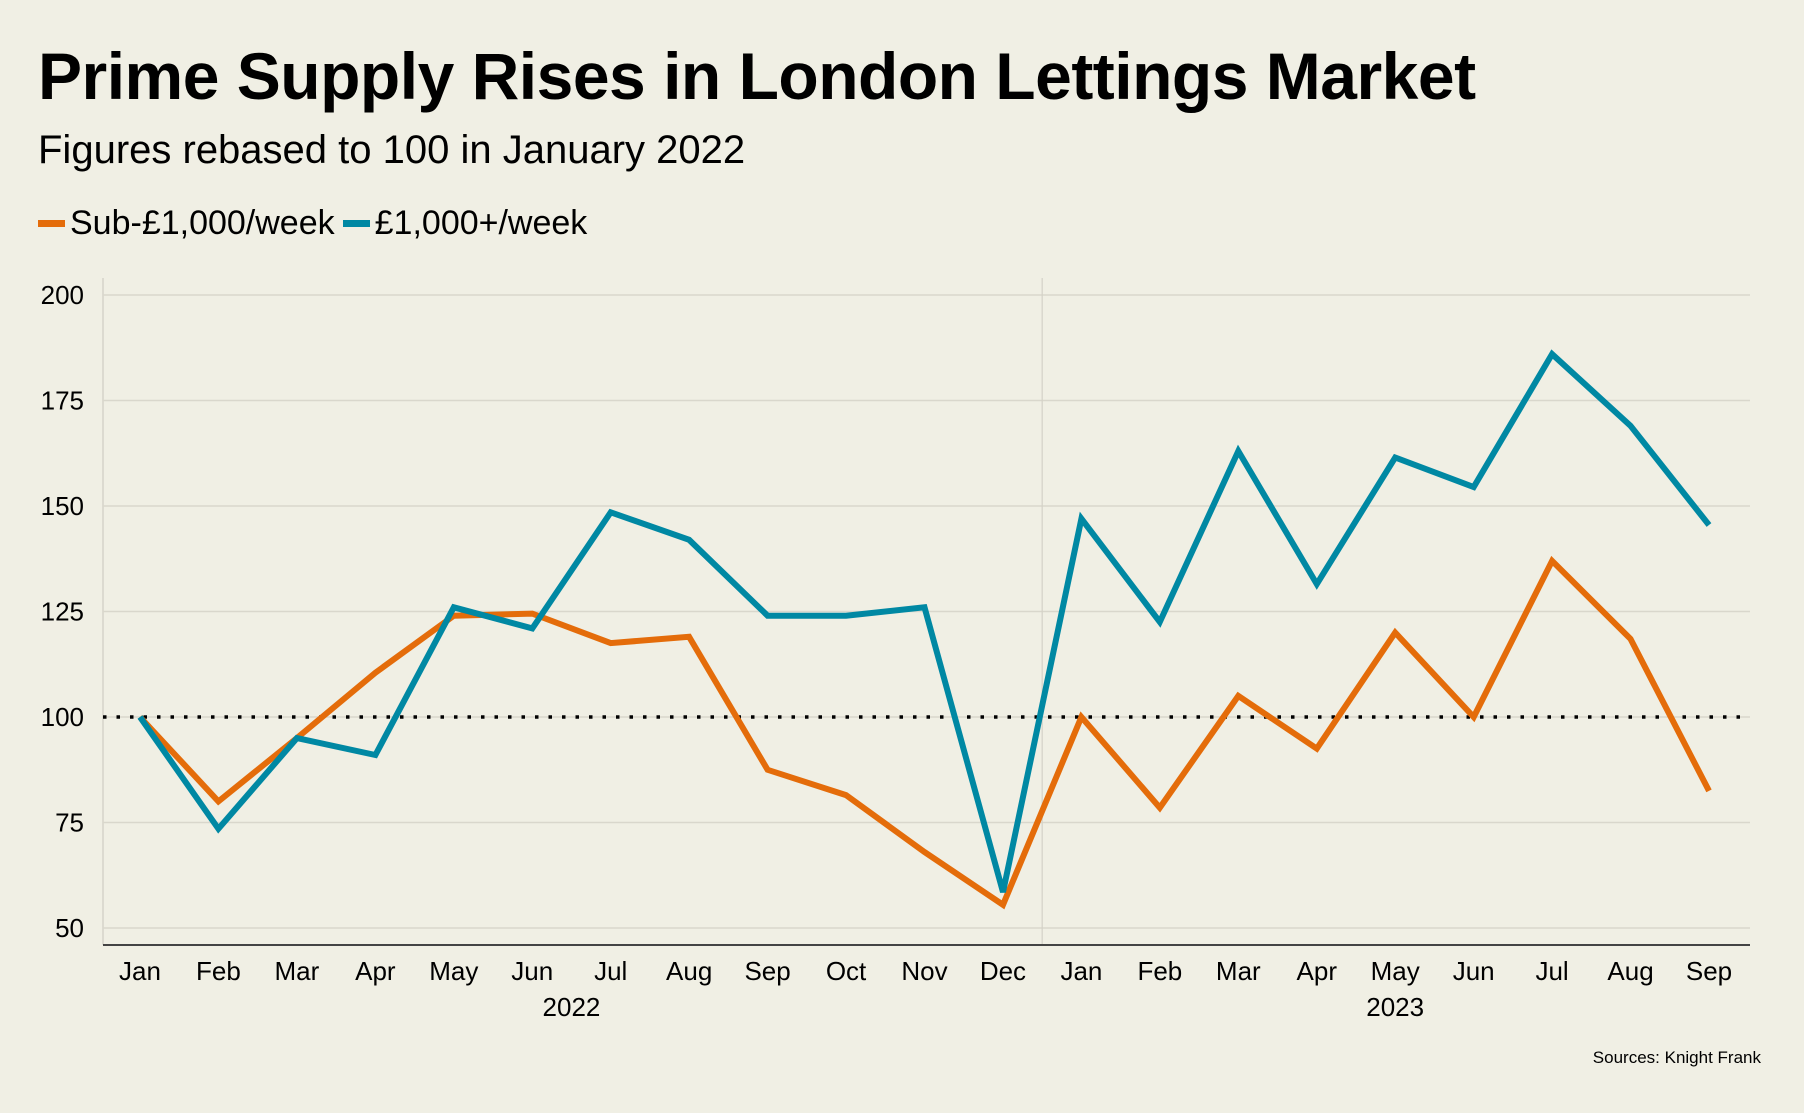 The image size is (1804, 1113). What do you see at coordinates (924, 971) in the screenshot?
I see `x-tick-label: Nov` at bounding box center [924, 971].